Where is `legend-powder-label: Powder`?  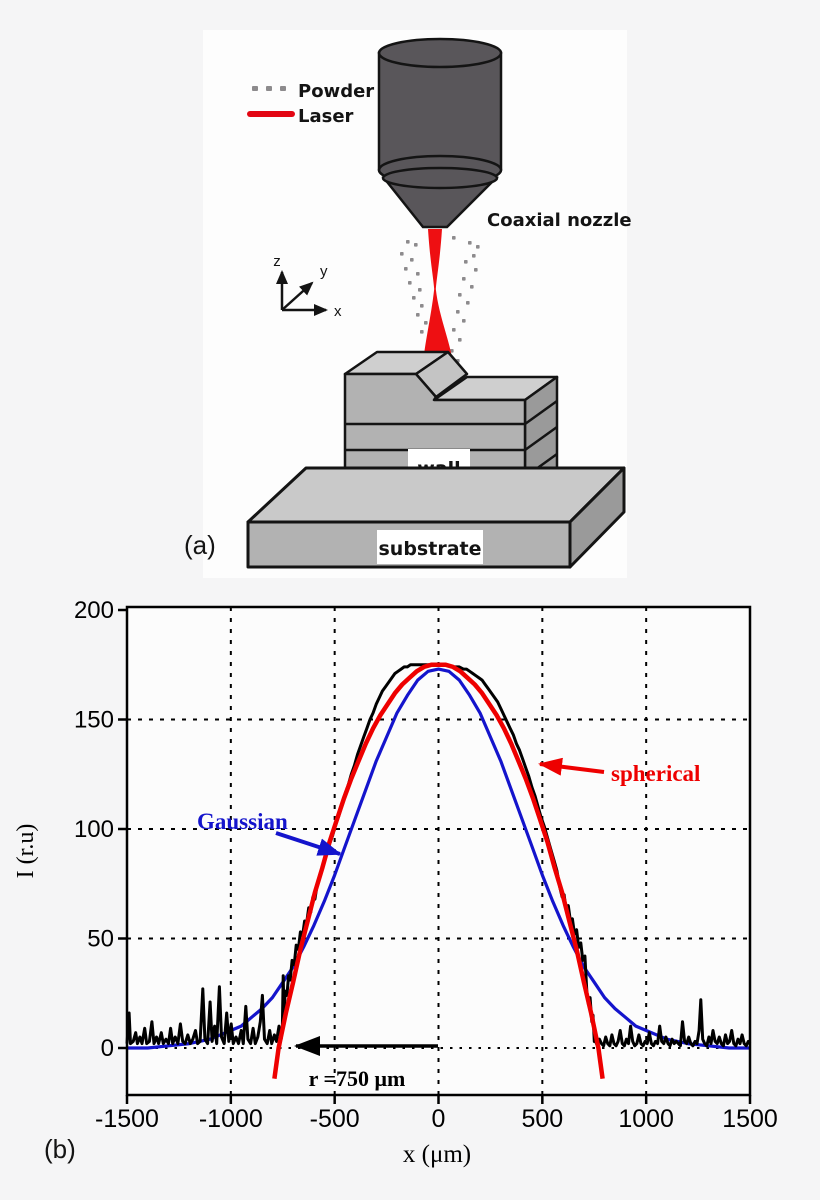 legend-powder-label: Powder is located at coordinates (336, 91).